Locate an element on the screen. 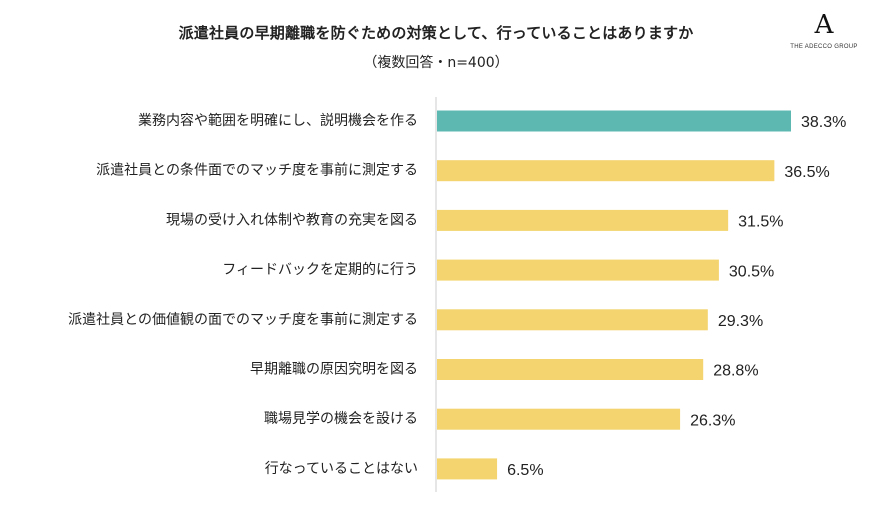 The height and width of the screenshot is (512, 872). category-label: 派遣社員との条件面でのマッチ度を事前に測定する is located at coordinates (257, 170).